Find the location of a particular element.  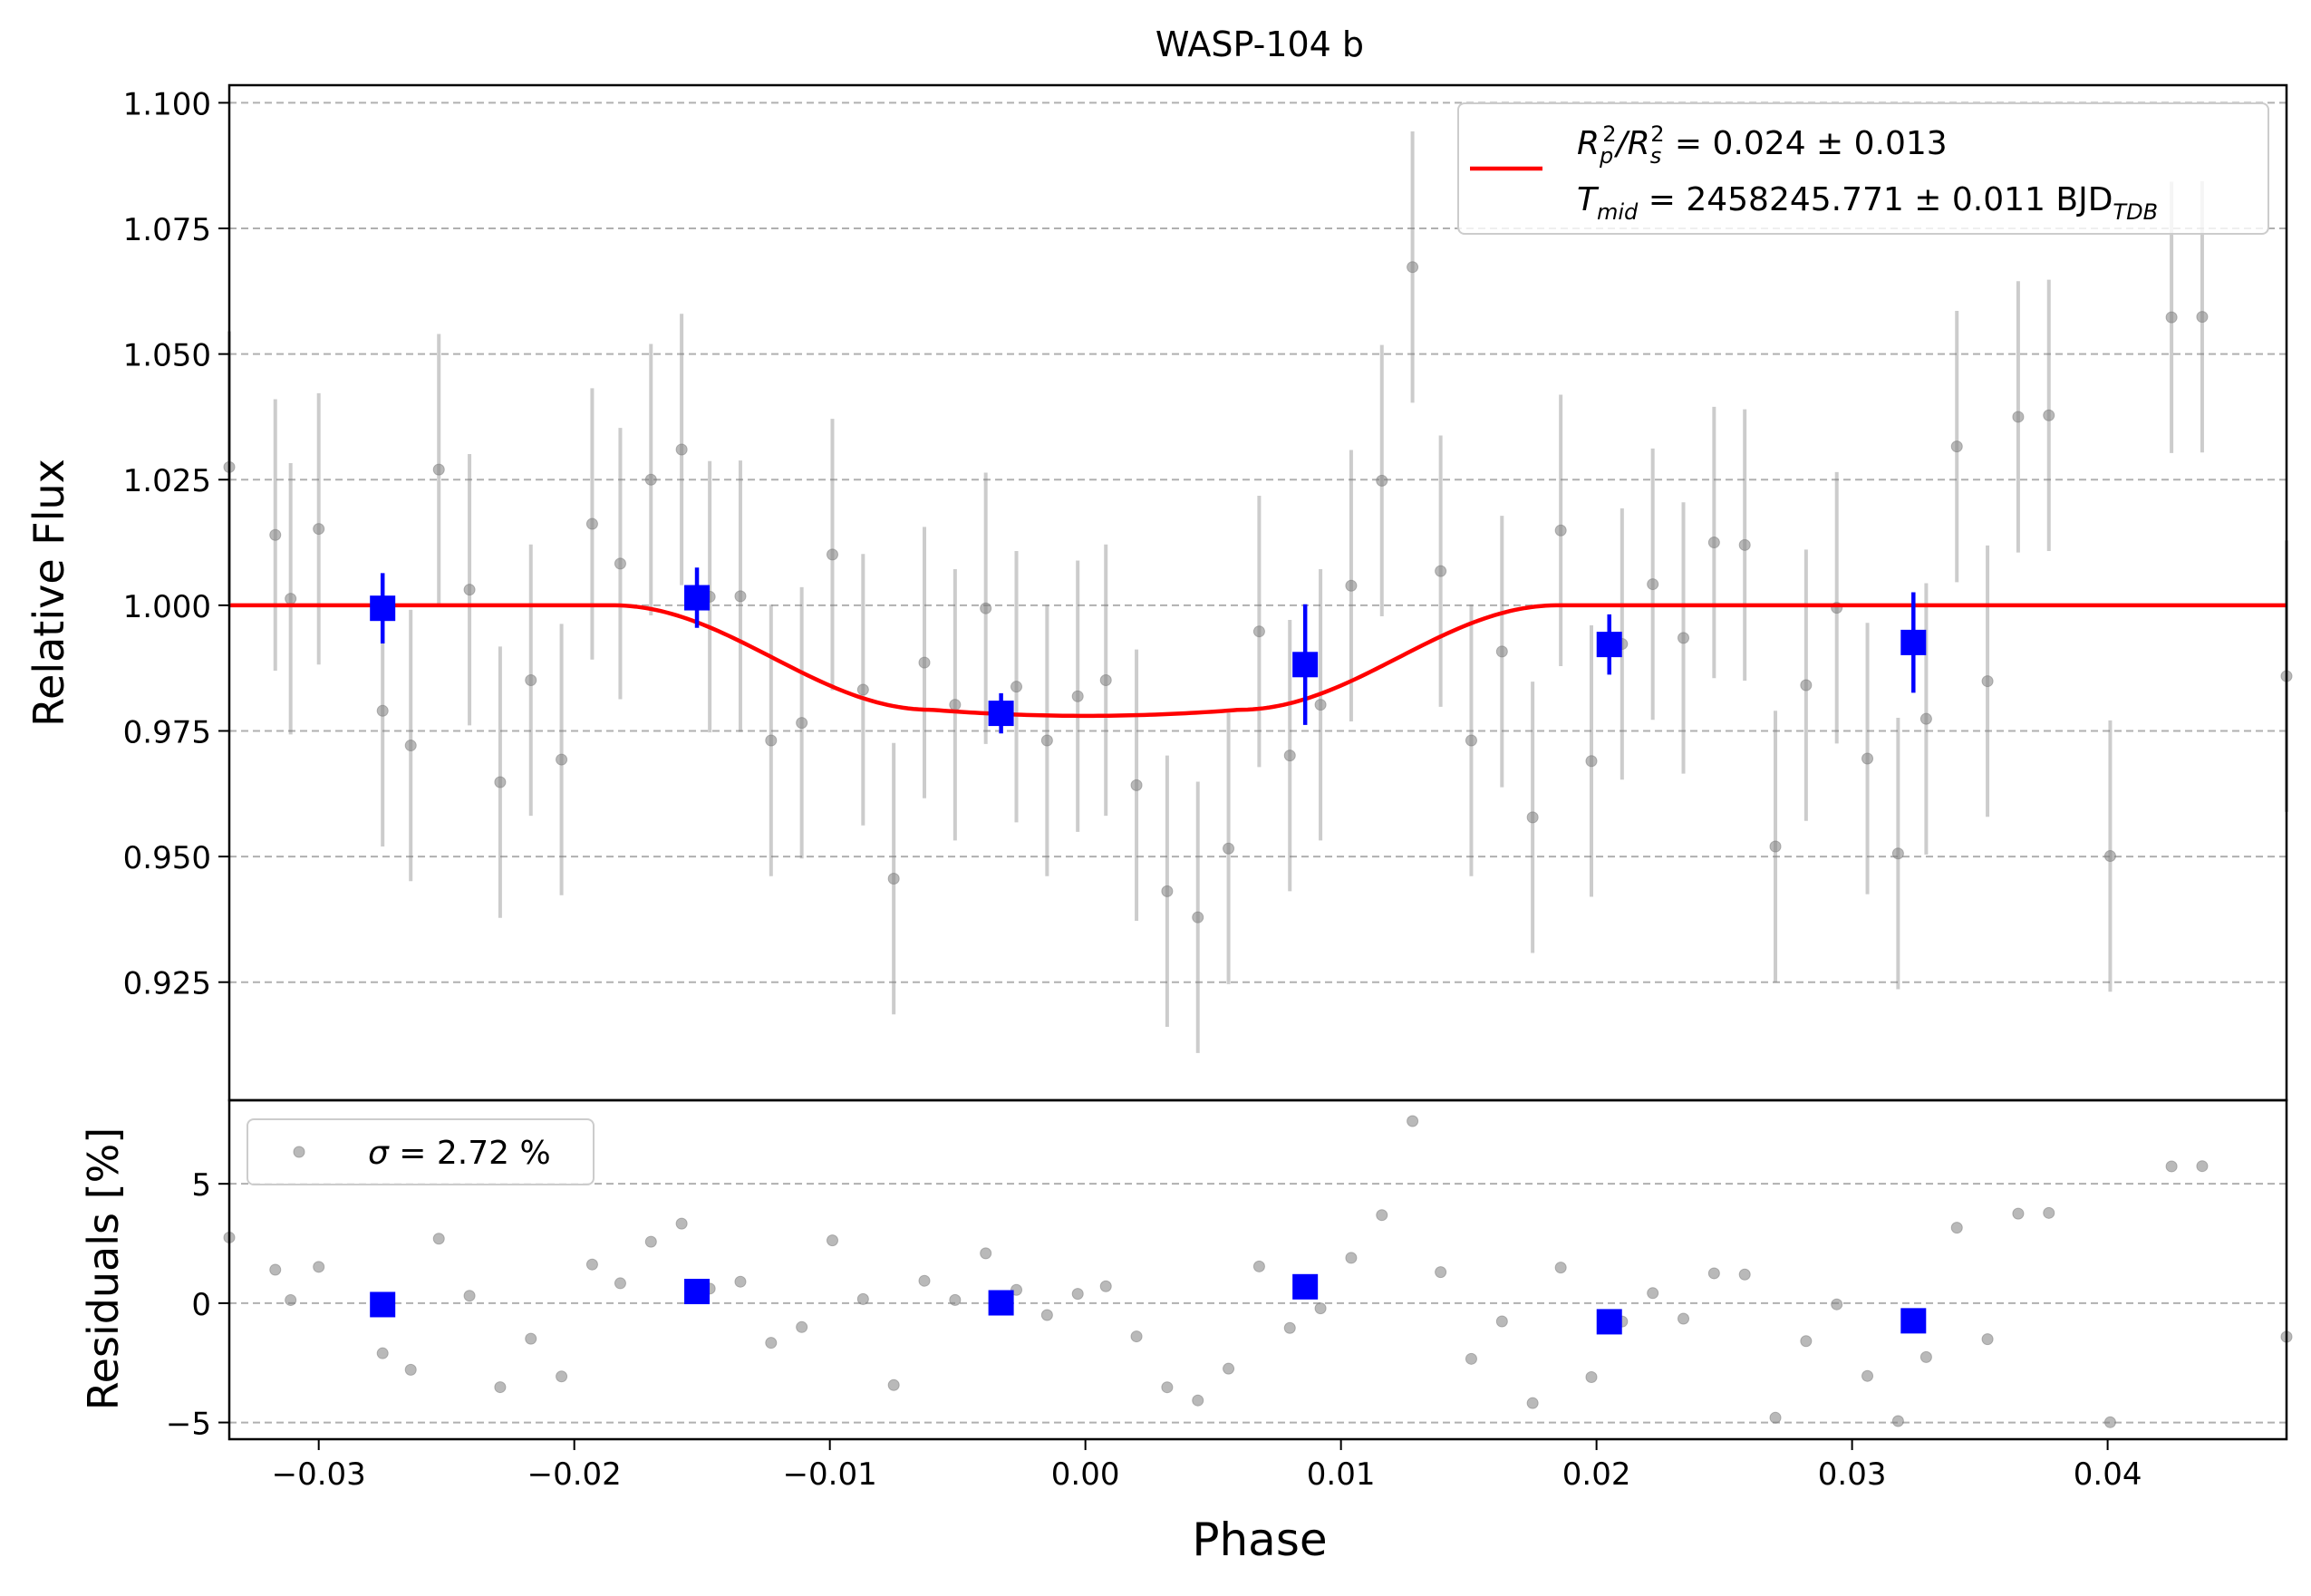

flux-y-ticks: 0.925 0.950 0.975 1.000 1.025 1.050 1.075 1.100 is located at coordinates (176, 544).